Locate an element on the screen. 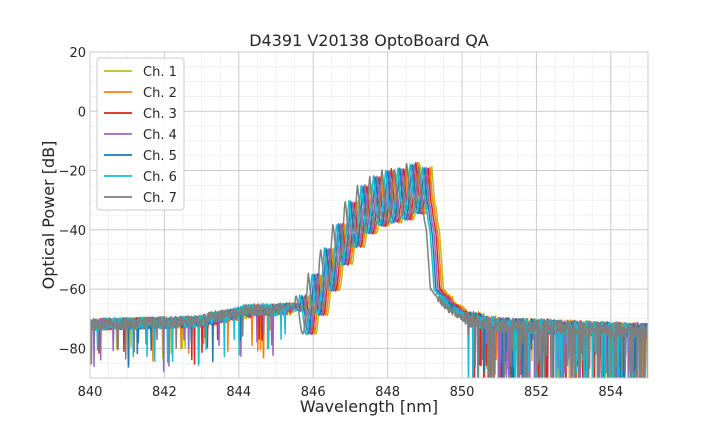 The height and width of the screenshot is (432, 720). legend: Ch. 1 Ch. 2 Ch. 3 Ch. 4 Ch. 5 Ch. 6 Ch. 7 is located at coordinates (140, 134).